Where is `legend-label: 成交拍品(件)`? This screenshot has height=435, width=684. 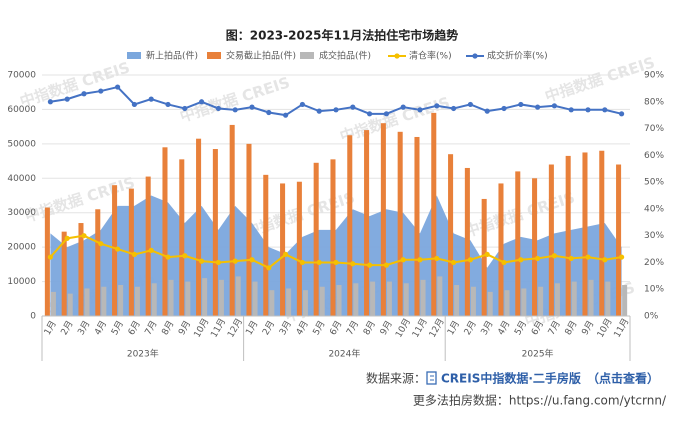
legend-label: 成交拍品(件) is located at coordinates (345, 56).